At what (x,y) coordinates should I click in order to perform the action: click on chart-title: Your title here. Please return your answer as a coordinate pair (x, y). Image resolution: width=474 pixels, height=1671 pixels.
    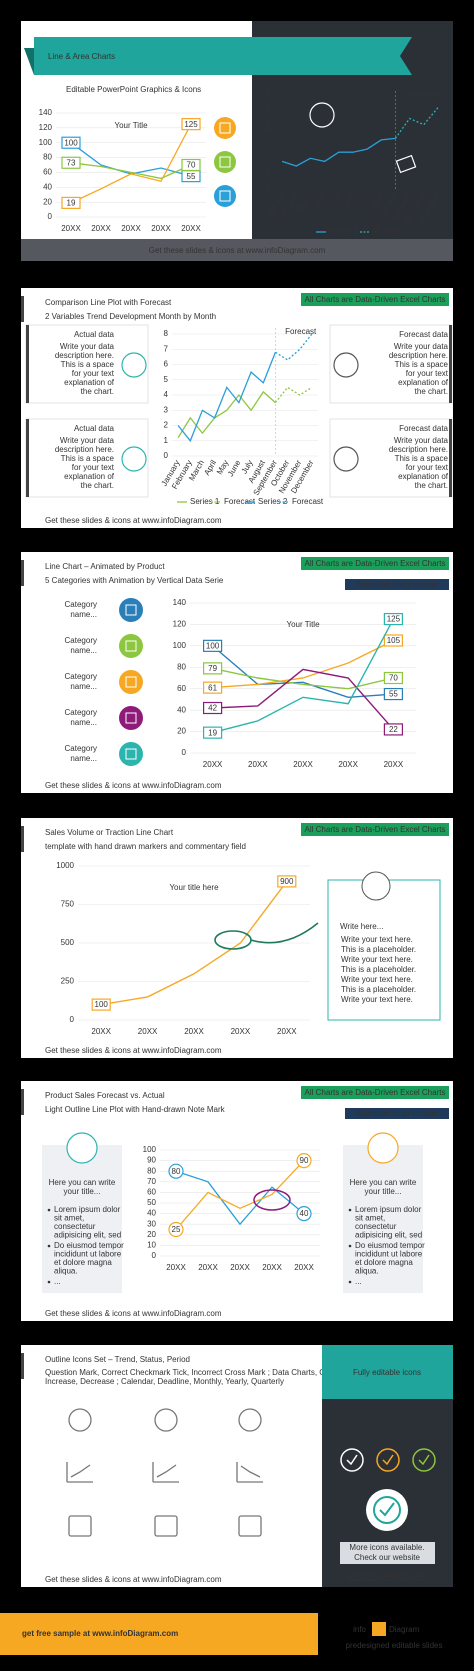
    Looking at the image, I should click on (194, 887).